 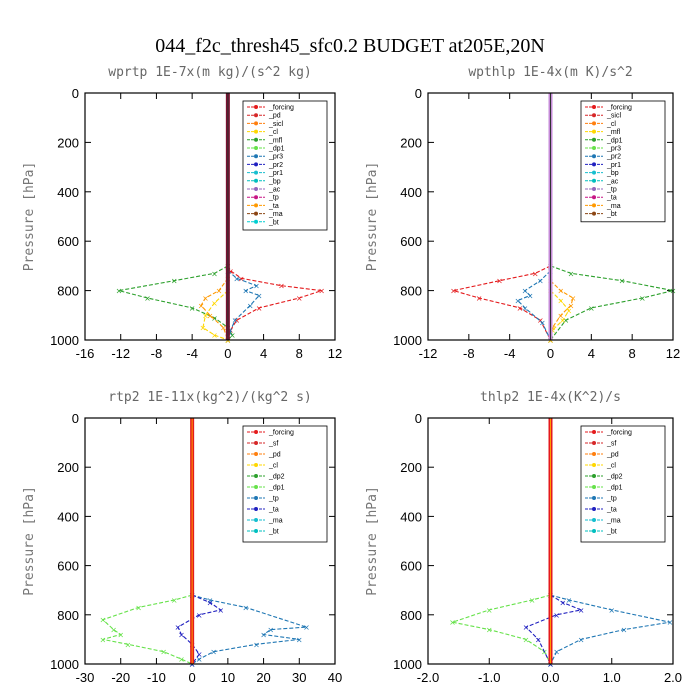 What do you see at coordinates (120, 353) in the screenshot?
I see `x-tick-label: -12` at bounding box center [120, 353].